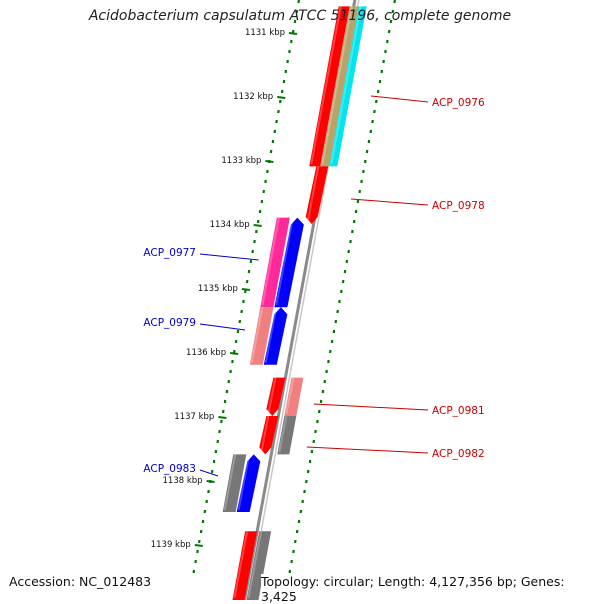 The image size is (600, 604). Describe the element at coordinates (171, 545) in the screenshot. I see `tick-label: 1139 kbp` at that location.